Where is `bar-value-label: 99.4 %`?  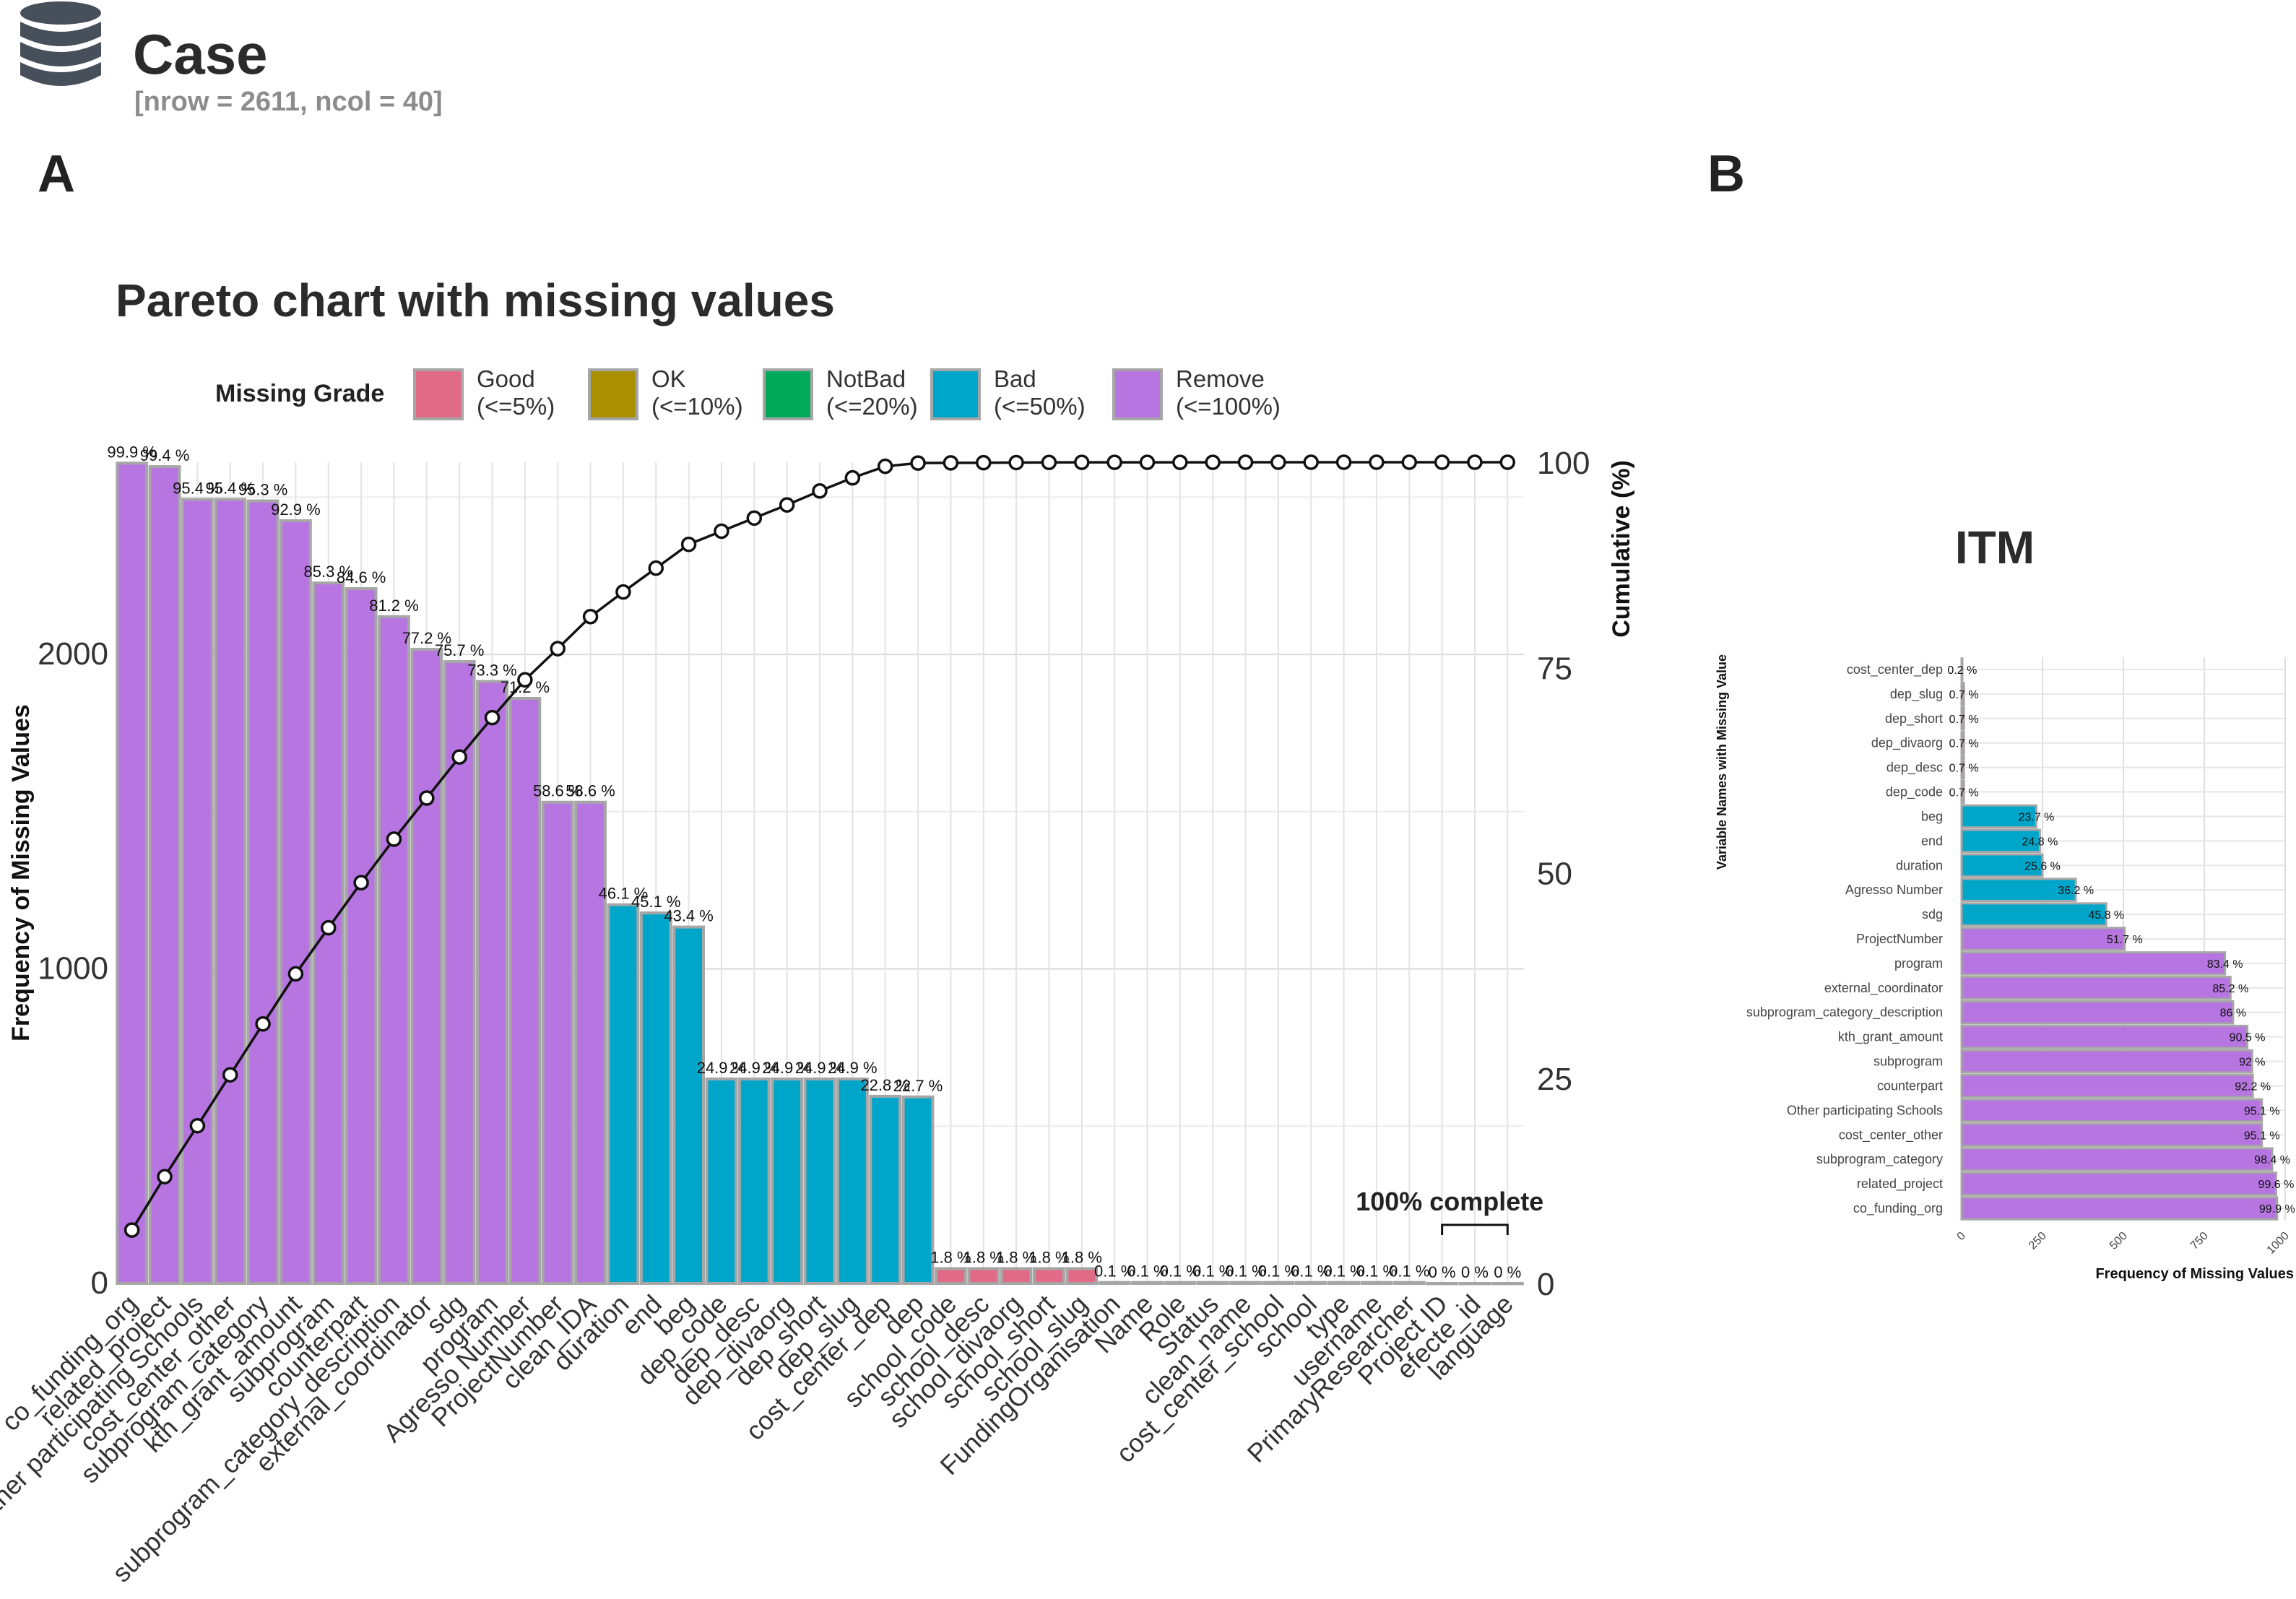 bar-value-label: 99.4 % is located at coordinates (165, 455).